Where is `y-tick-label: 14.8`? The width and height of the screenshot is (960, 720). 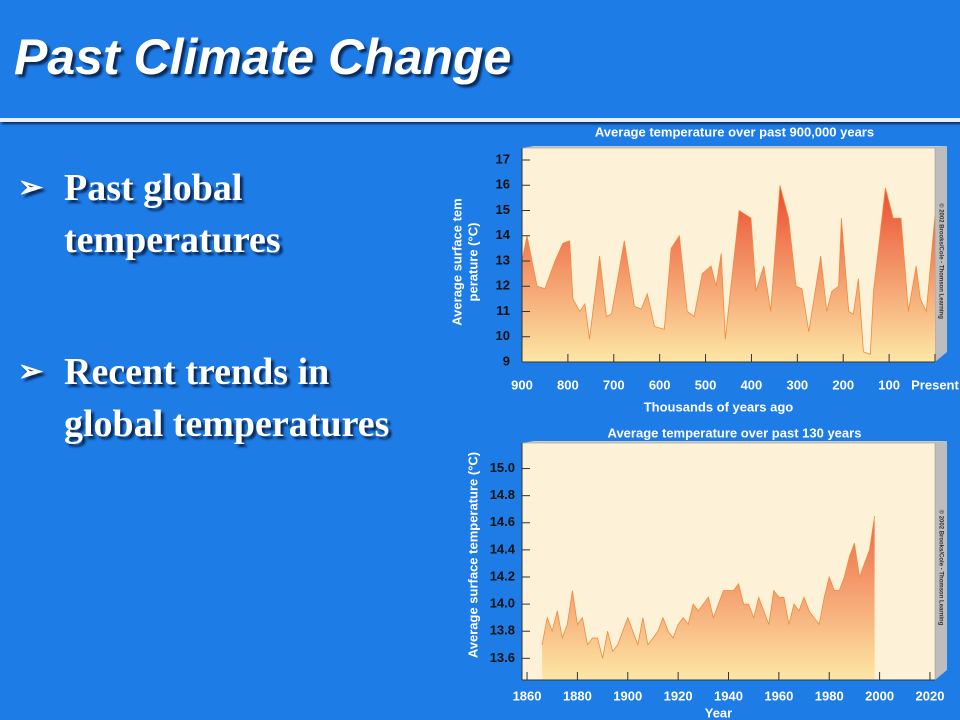
y-tick-label: 14.8 is located at coordinates (502, 494).